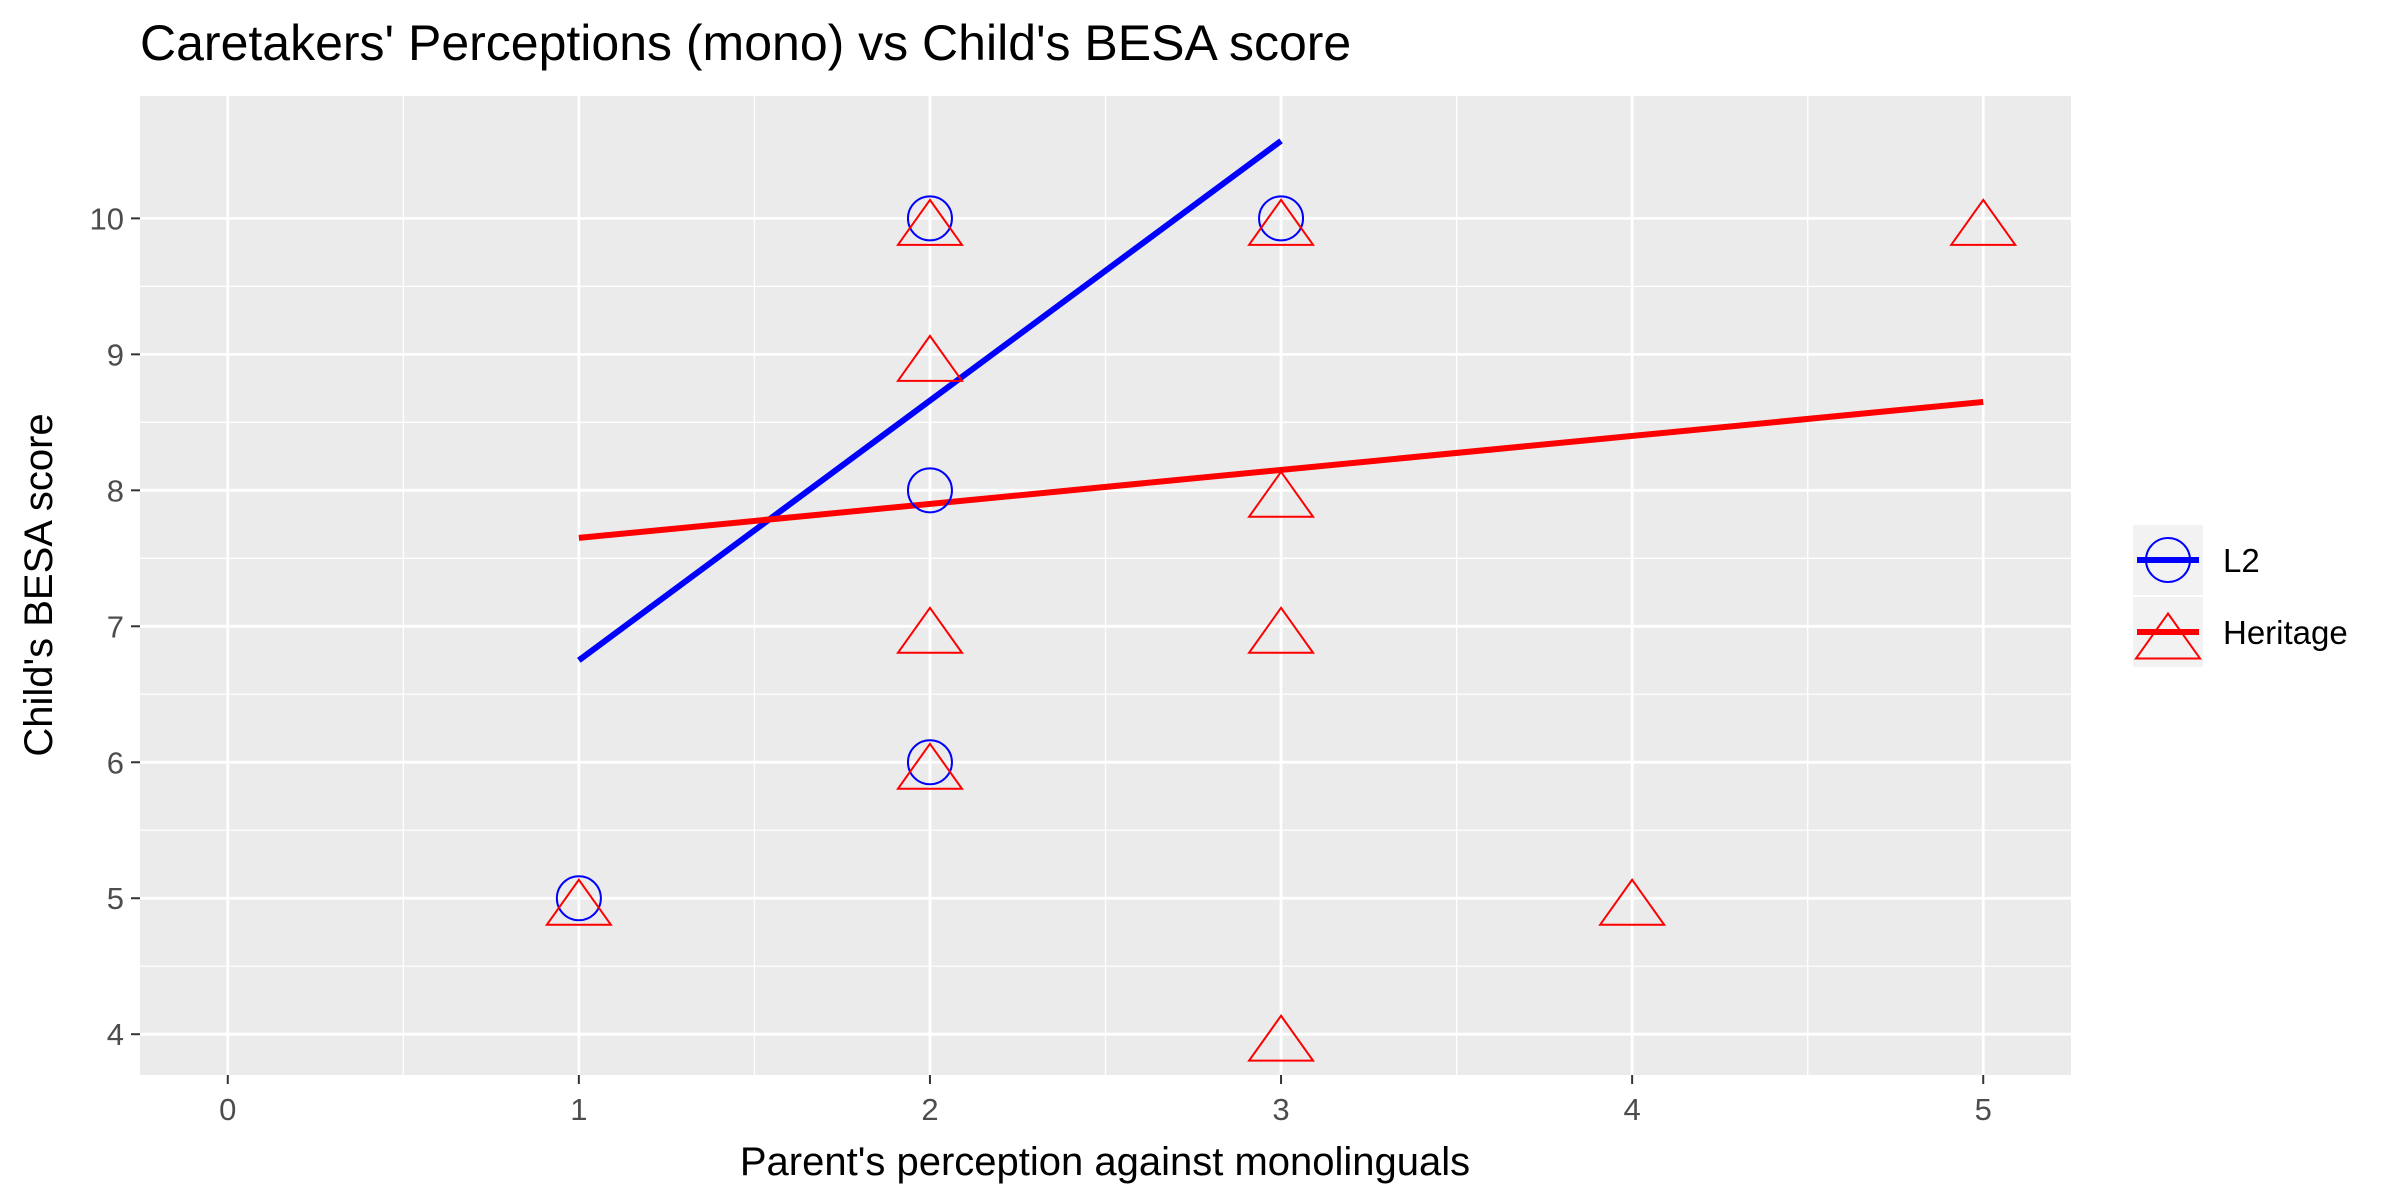 This screenshot has width=2400, height=1200. What do you see at coordinates (115, 1034) in the screenshot?
I see `y-tick-label: 4` at bounding box center [115, 1034].